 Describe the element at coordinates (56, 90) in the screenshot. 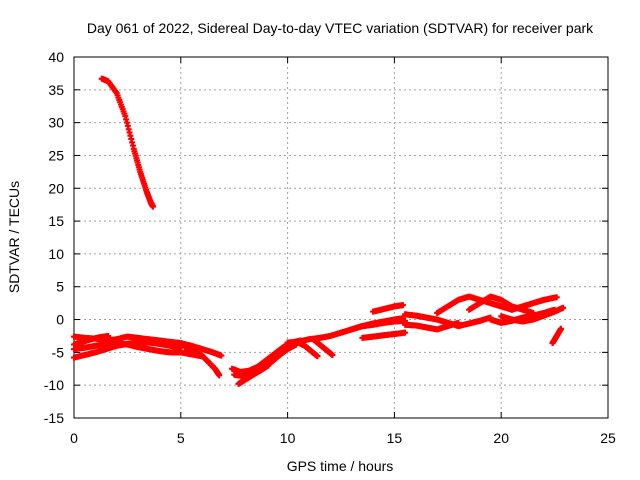

I see `y-tick-label: 35` at that location.